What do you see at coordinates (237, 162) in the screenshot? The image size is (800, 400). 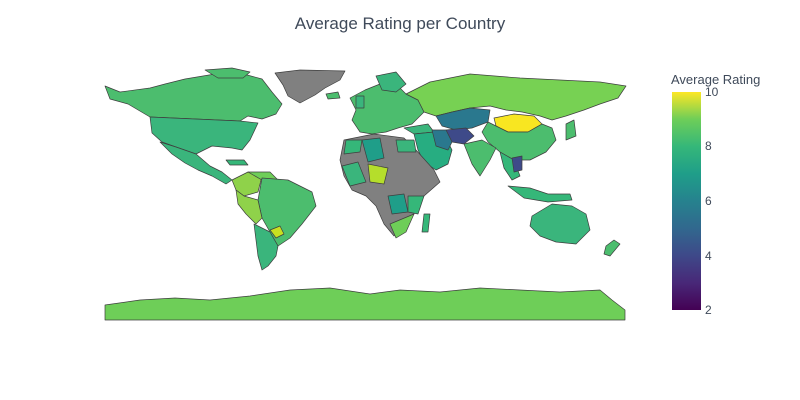 I see `caribbean-region` at bounding box center [237, 162].